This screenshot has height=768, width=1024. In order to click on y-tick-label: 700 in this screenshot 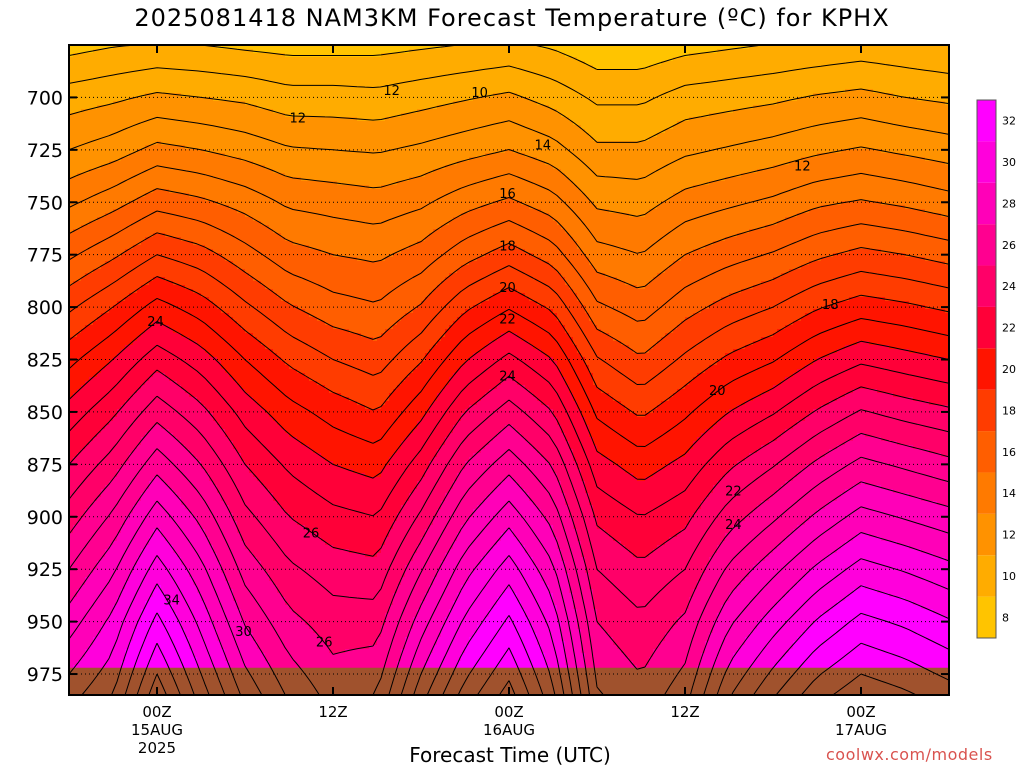, I will do `click(45, 98)`.